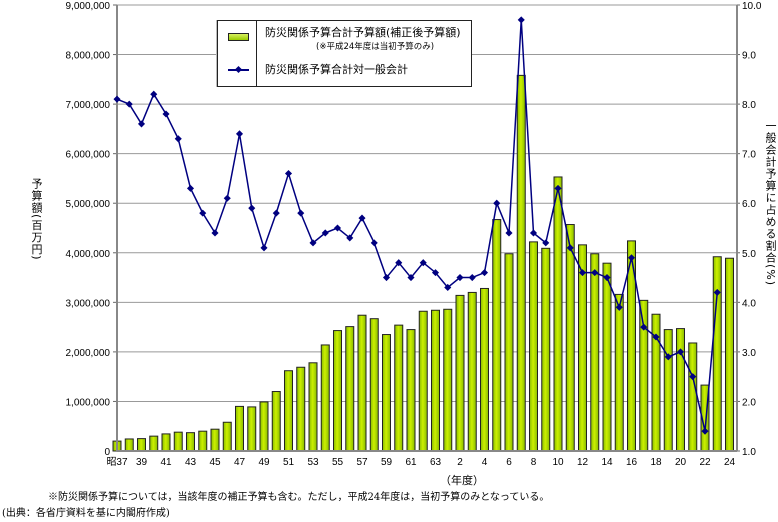 The image size is (778, 522). Describe the element at coordinates (88, 402) in the screenshot. I see `left-tick-label: 1,000,000` at that location.